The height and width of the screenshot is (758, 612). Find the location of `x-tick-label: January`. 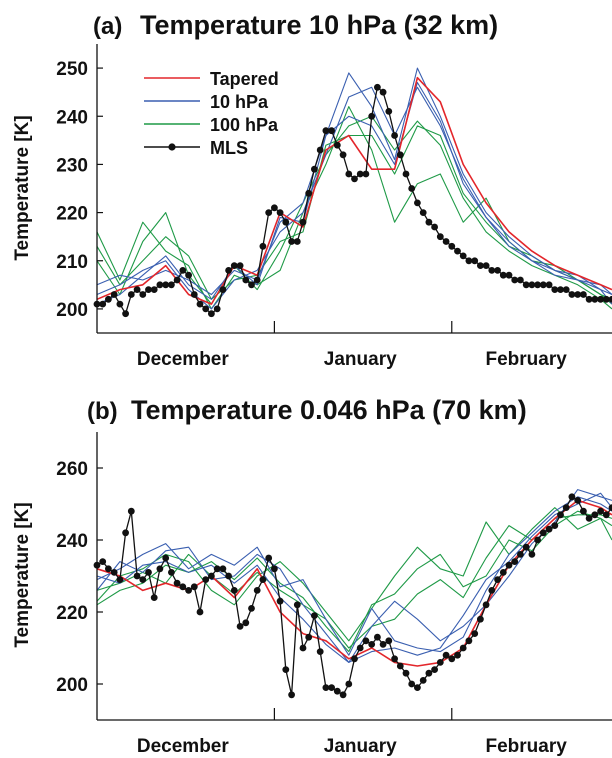

x-tick-label: January is located at coordinates (360, 746).